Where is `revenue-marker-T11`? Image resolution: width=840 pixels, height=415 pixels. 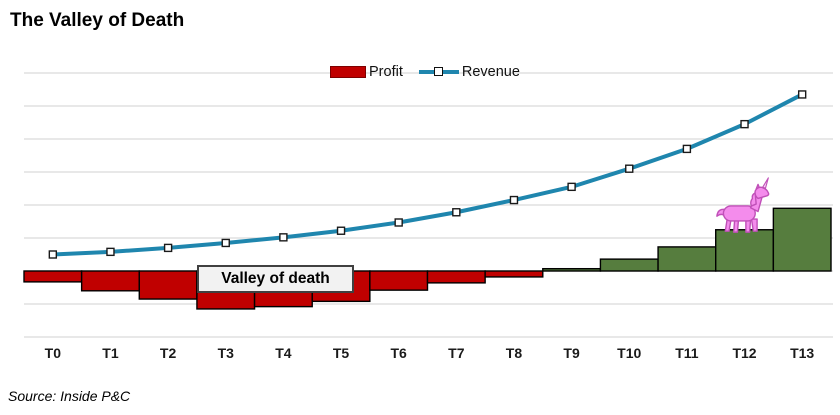 revenue-marker-T11 is located at coordinates (687, 149).